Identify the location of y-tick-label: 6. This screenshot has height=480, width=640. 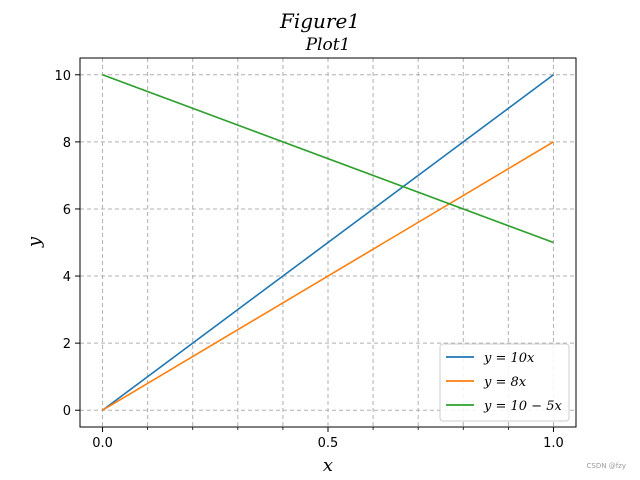
(67, 210).